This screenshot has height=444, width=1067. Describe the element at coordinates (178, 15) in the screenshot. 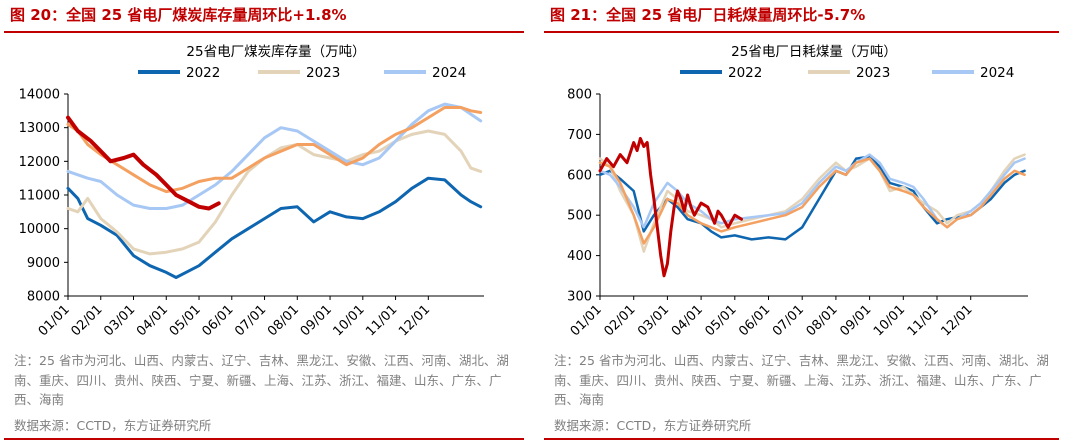

I see `figure-title: 图 20：全国 25 省电厂煤炭库存量周环比+1.8%` at that location.